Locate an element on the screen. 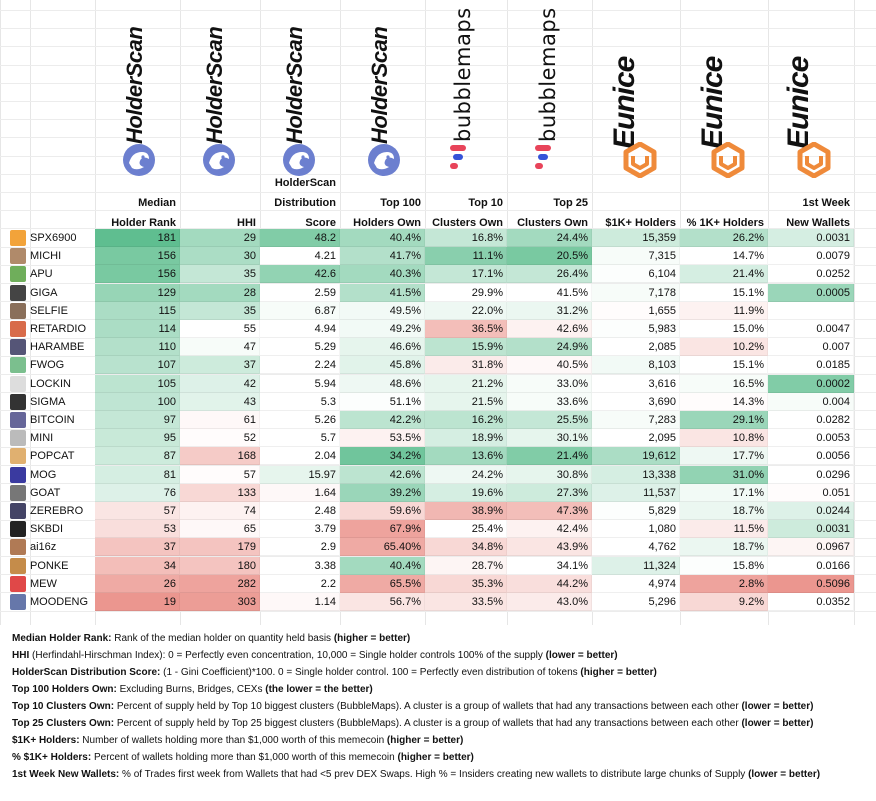 The height and width of the screenshot is (801, 876). table-cell: 43 is located at coordinates (220, 401).